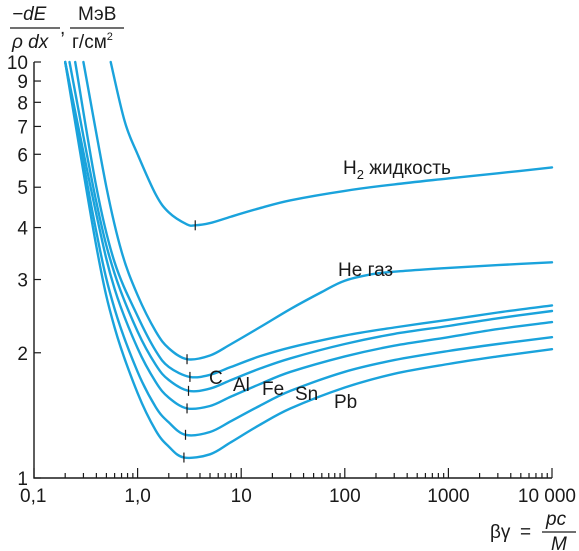  Describe the element at coordinates (33, 496) in the screenshot. I see `x-tick-label: 0,1` at that location.